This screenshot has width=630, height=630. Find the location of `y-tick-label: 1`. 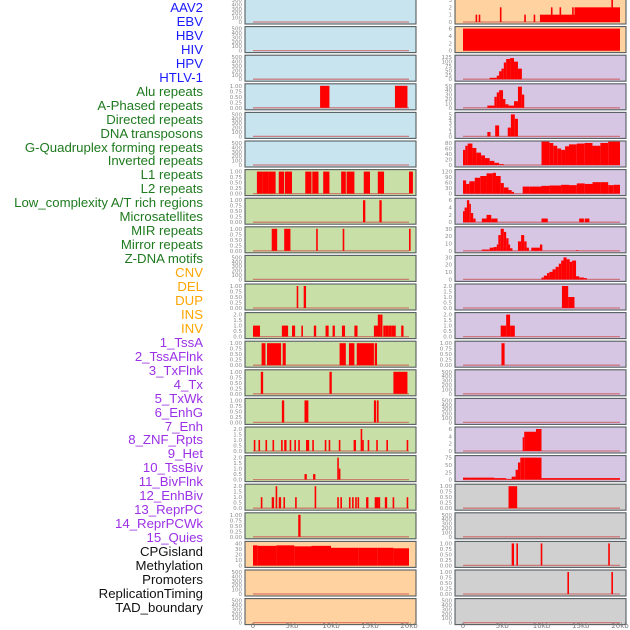

y-tick-label: 1 is located at coordinates (451, 16).